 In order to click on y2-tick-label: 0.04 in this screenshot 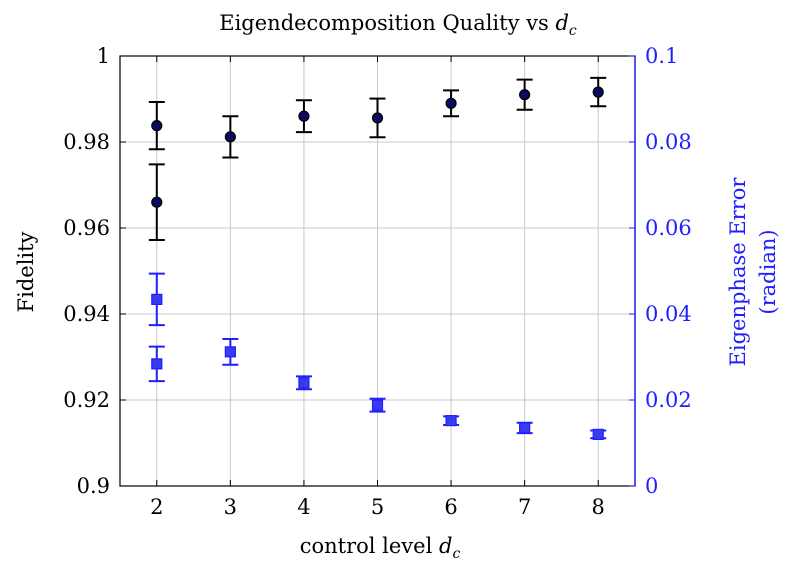, I will do `click(668, 314)`.